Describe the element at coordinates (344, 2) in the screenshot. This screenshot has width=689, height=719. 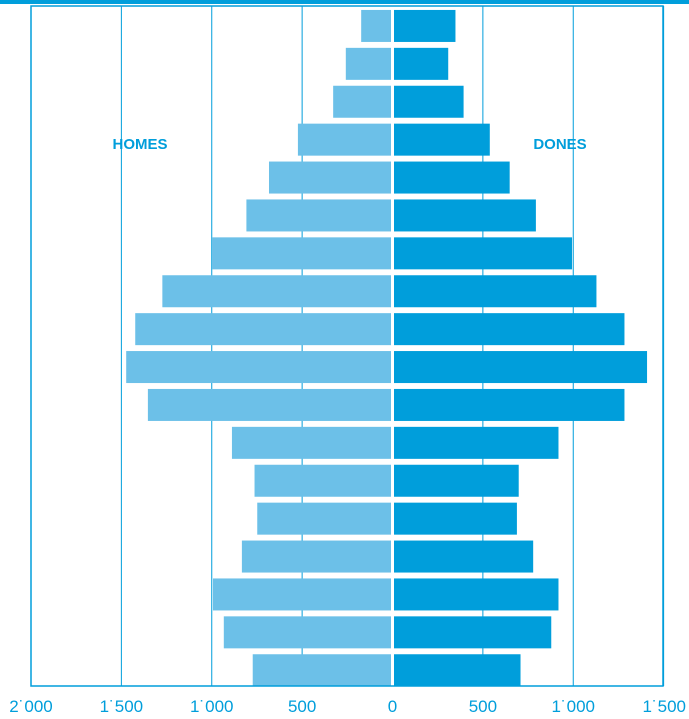
I see `top-accent-bar` at that location.